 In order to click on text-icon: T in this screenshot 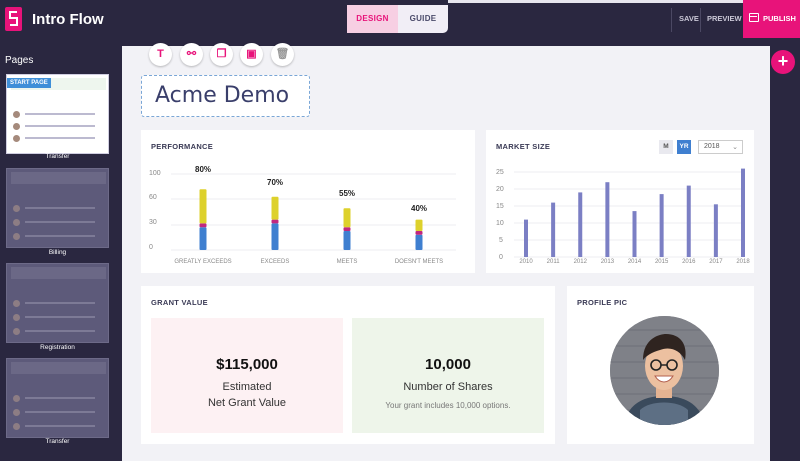, I will do `click(160, 54)`.